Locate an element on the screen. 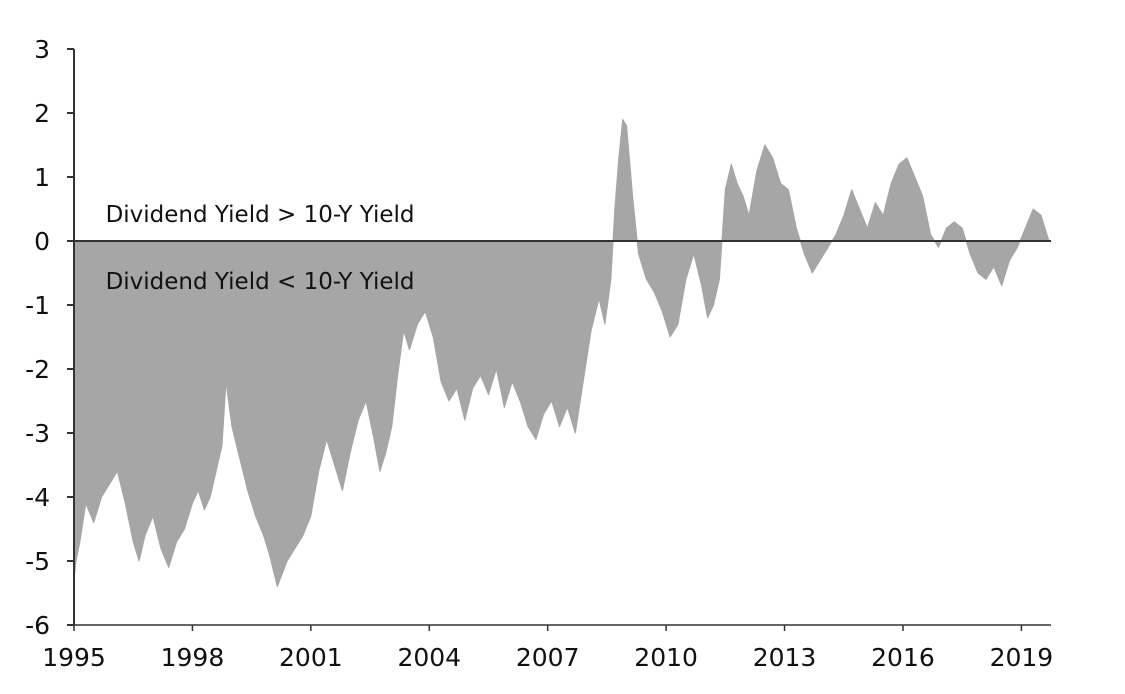 The image size is (1125, 694). y-tick-label: -5 is located at coordinates (37, 561).